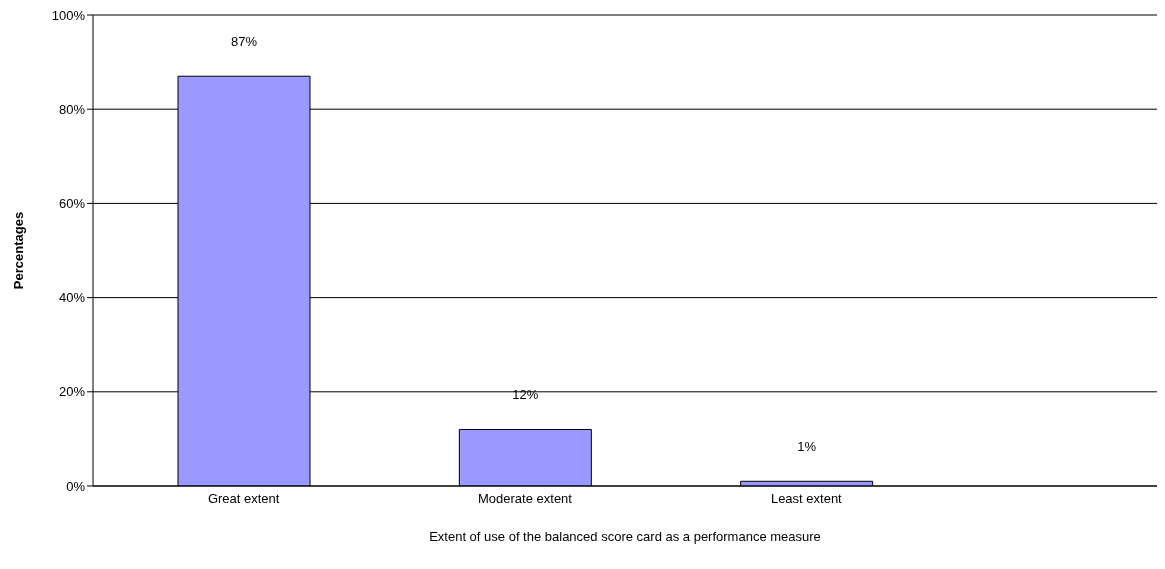 The width and height of the screenshot is (1165, 569). What do you see at coordinates (243, 499) in the screenshot?
I see `x-tick-label: Great extent` at bounding box center [243, 499].